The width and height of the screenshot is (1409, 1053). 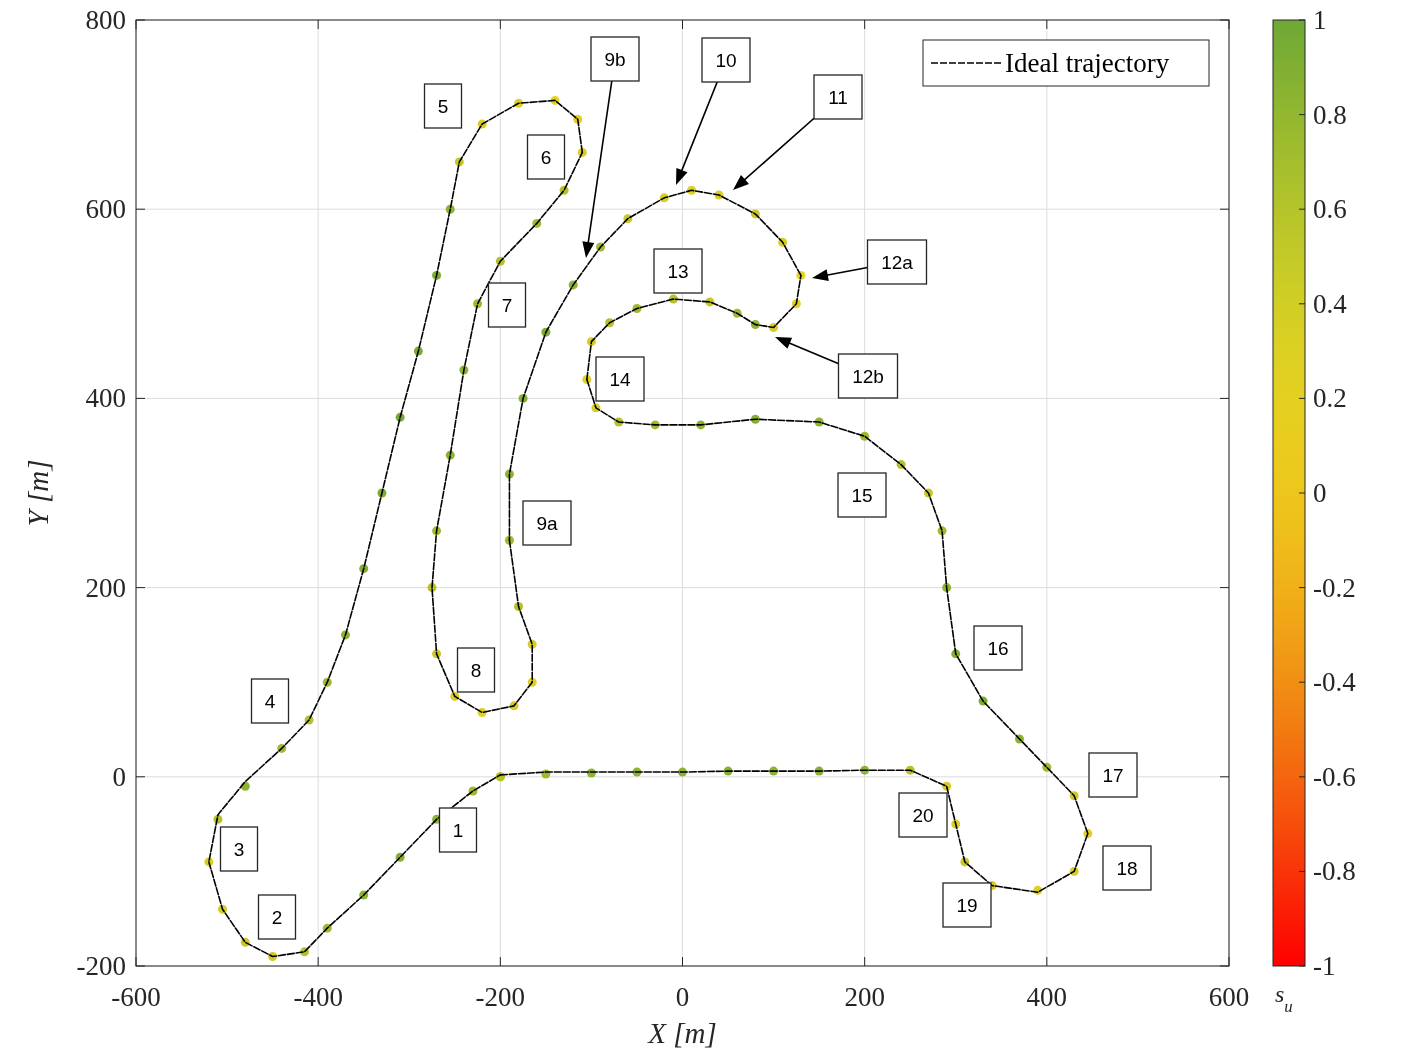 I want to click on color-bar-label: -1, so click(x=1324, y=966).